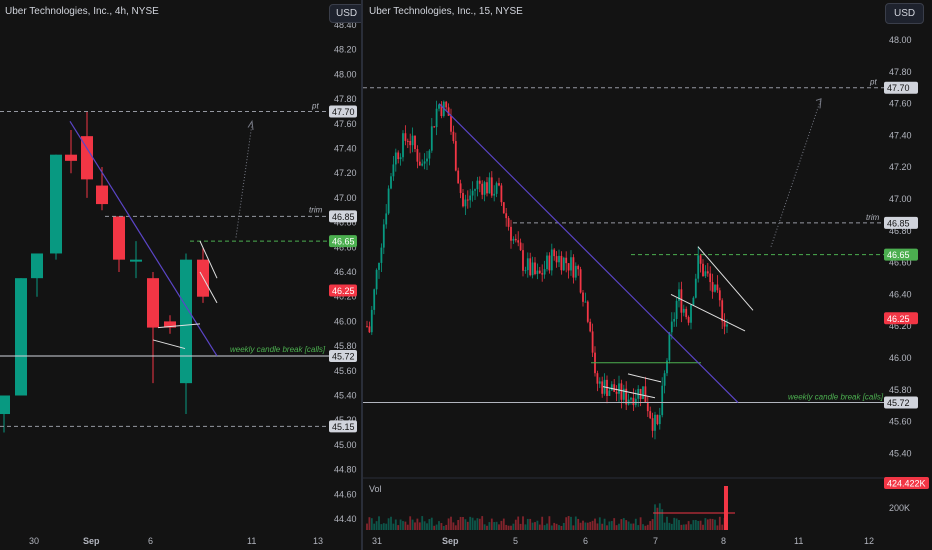 This screenshot has width=932, height=550. I want to click on volume-value-tag-text: 424.422K, so click(906, 484).